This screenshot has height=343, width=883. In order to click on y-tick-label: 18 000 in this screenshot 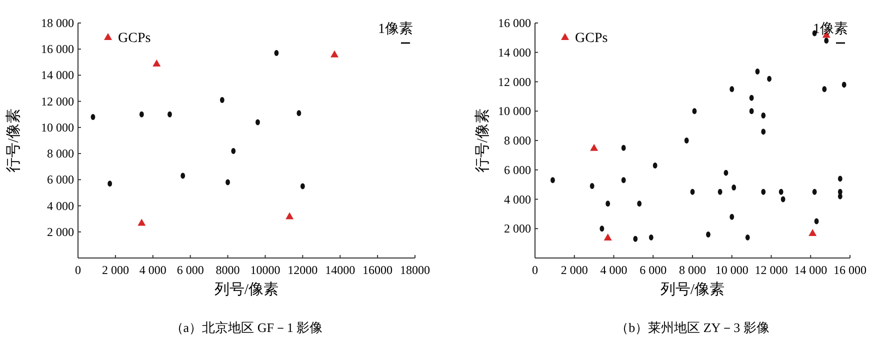, I will do `click(57, 23)`.